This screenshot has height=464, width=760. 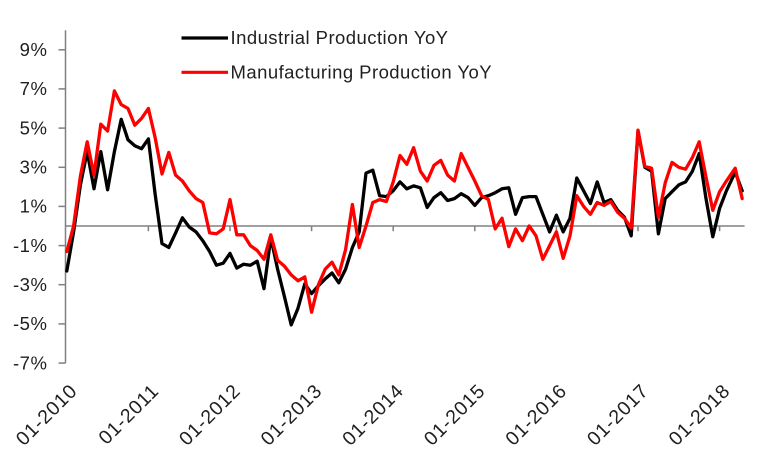 What do you see at coordinates (34, 88) in the screenshot?
I see `svg-text: 7%` at bounding box center [34, 88].